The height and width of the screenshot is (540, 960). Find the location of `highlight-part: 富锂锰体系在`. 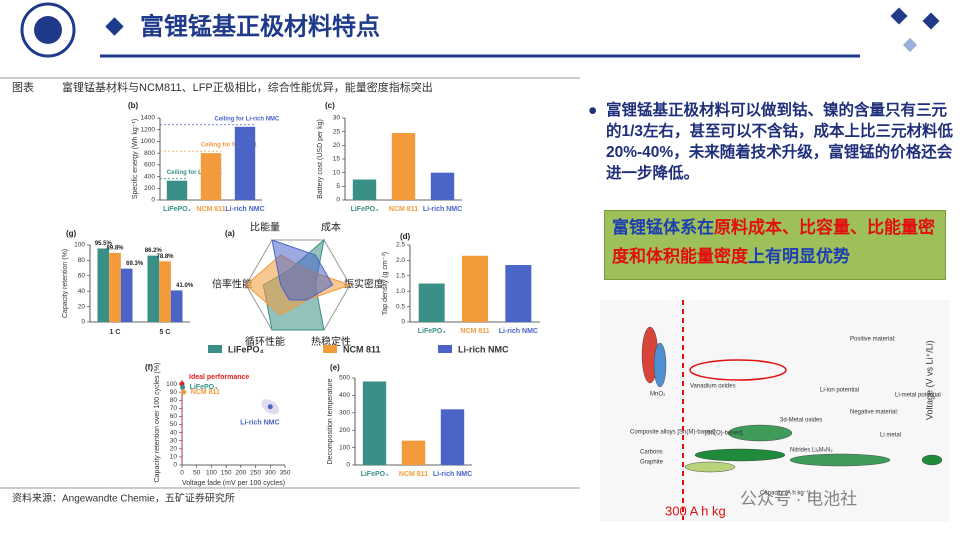

highlight-part: 富锂锰体系在 is located at coordinates (663, 227).